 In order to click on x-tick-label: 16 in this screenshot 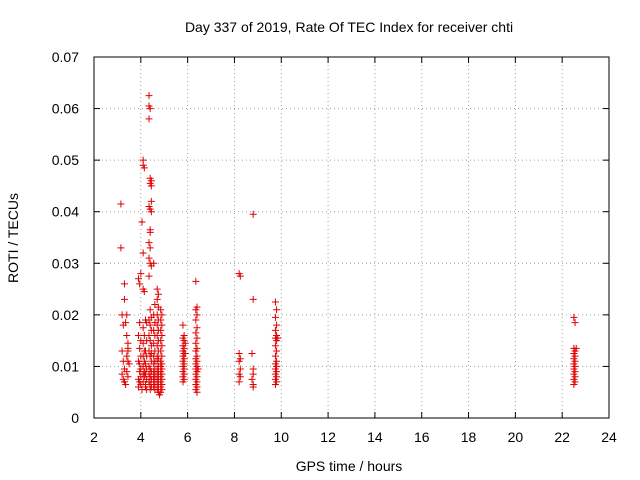, I will do `click(422, 437)`.